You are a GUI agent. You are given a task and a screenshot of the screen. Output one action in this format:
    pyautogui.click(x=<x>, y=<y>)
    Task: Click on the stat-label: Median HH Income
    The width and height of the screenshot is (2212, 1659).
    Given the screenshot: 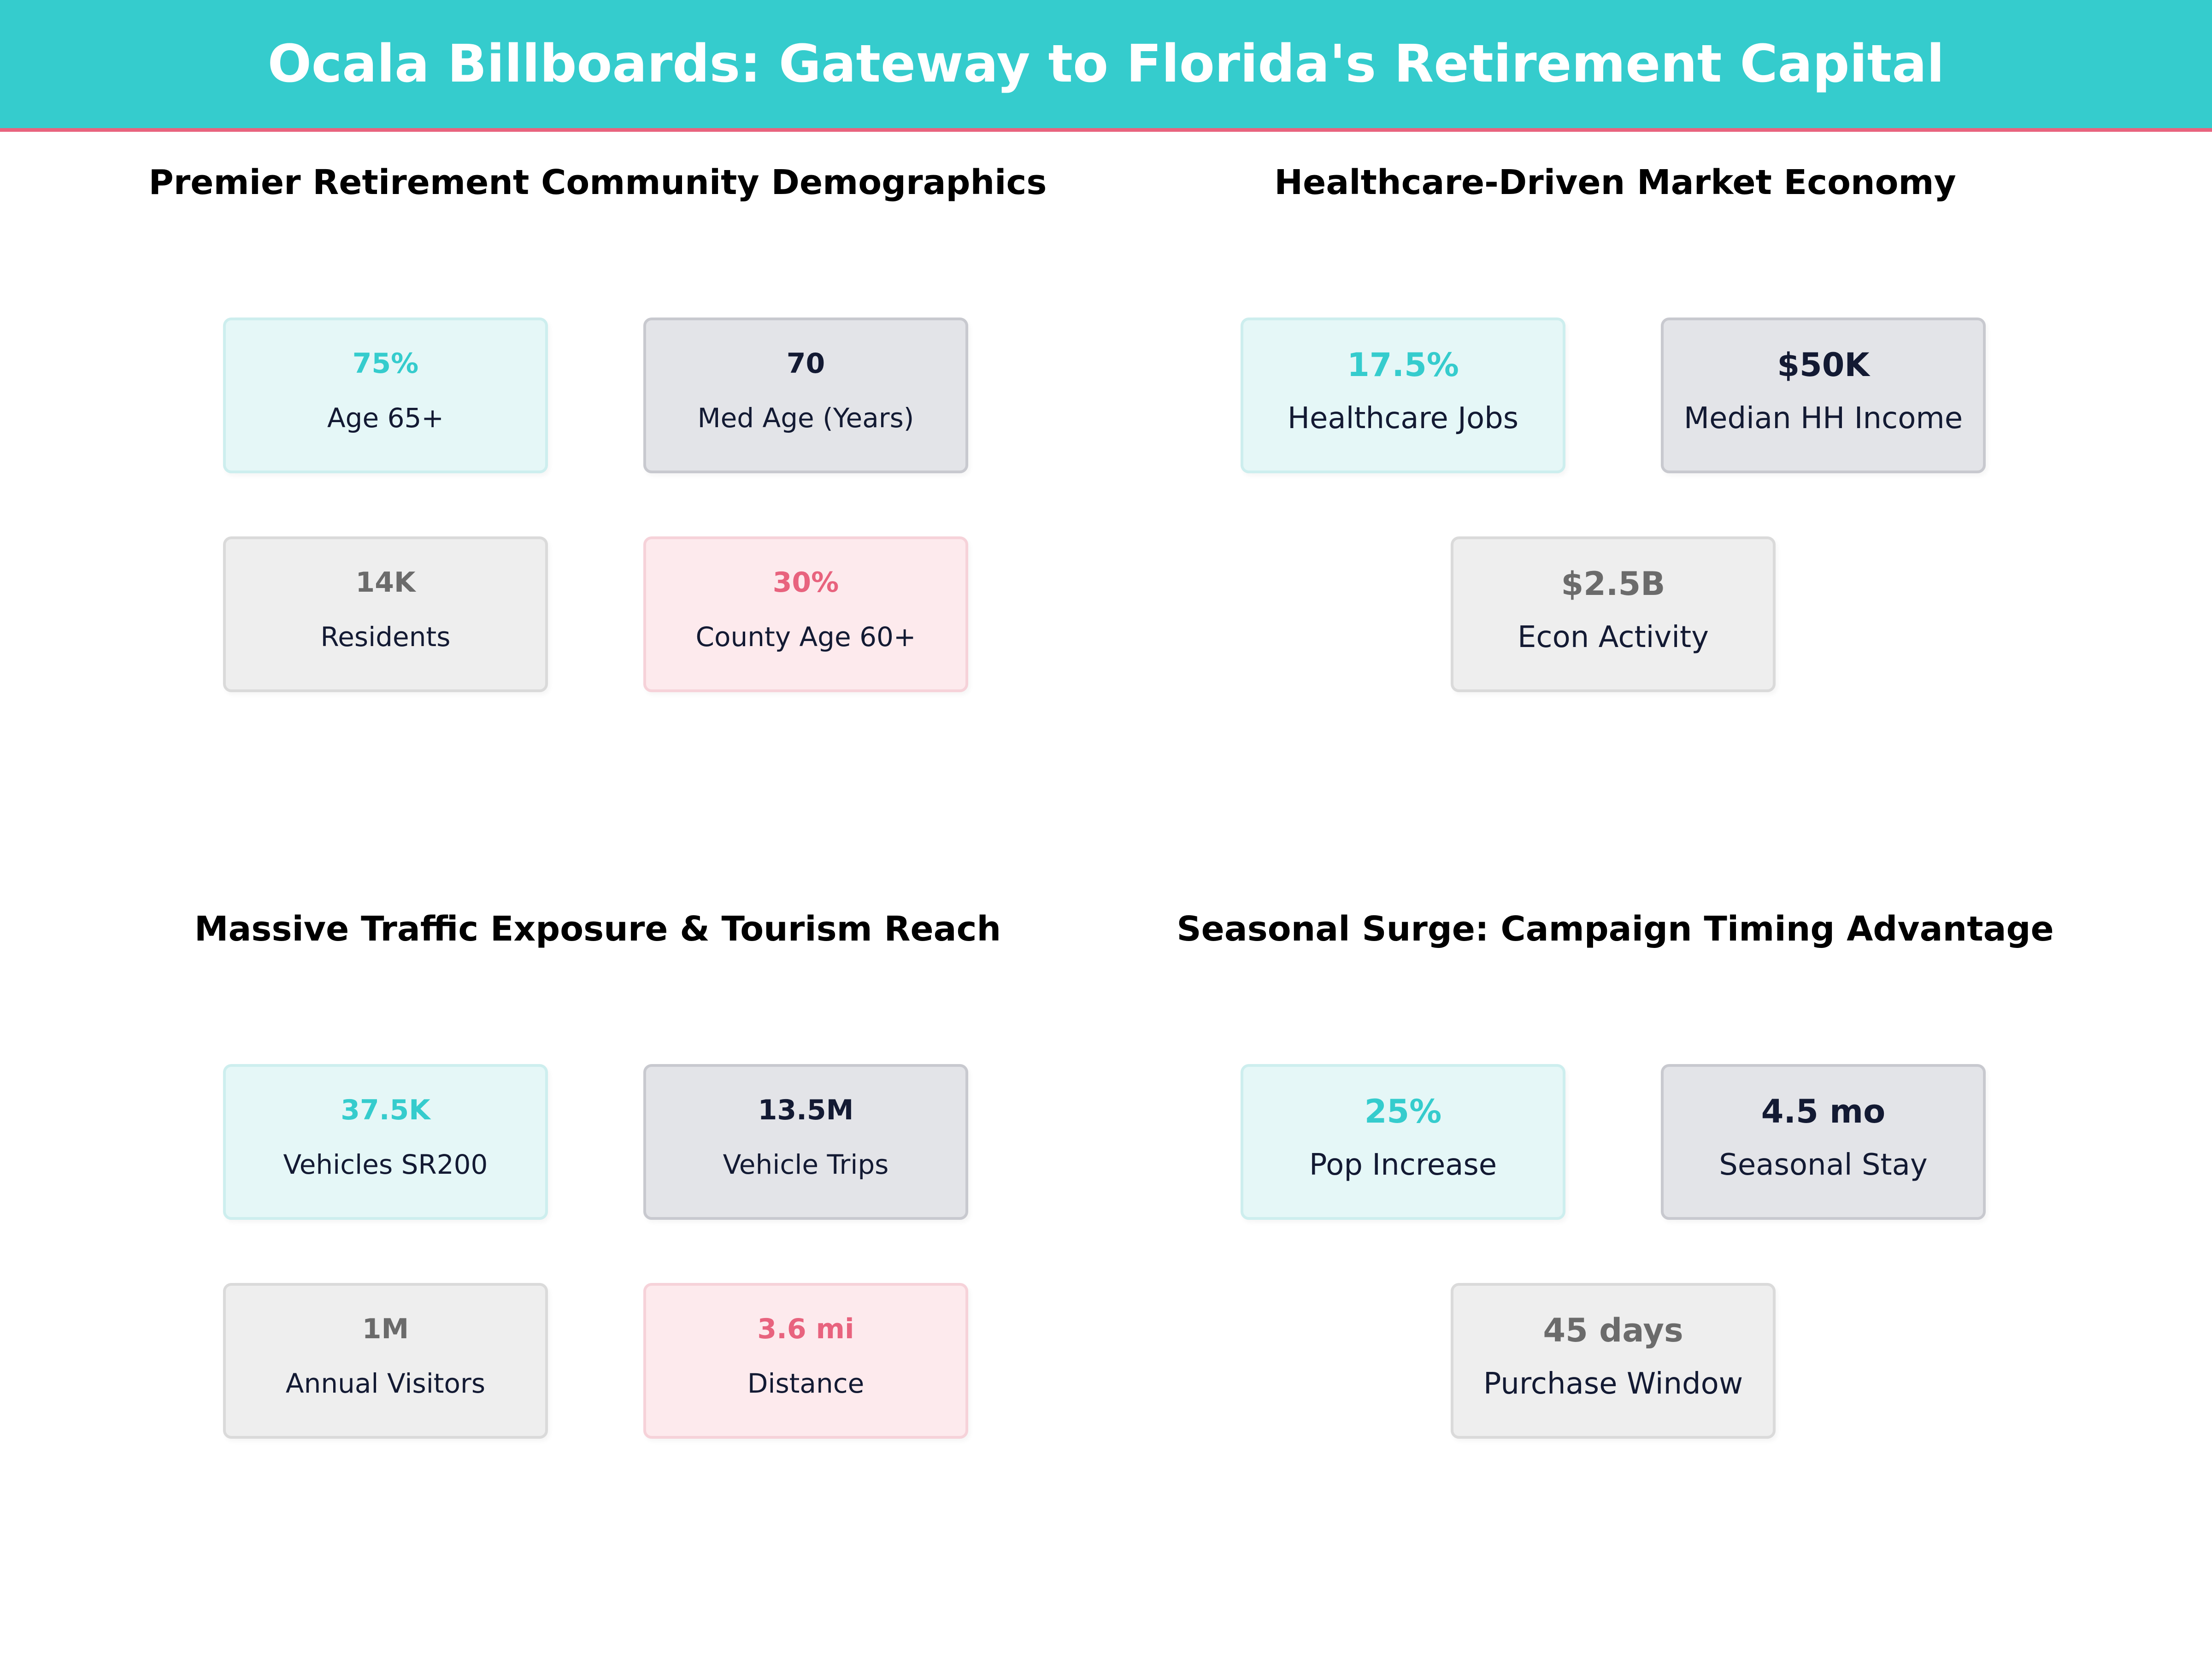 What is the action you would take?
    pyautogui.click(x=1823, y=418)
    